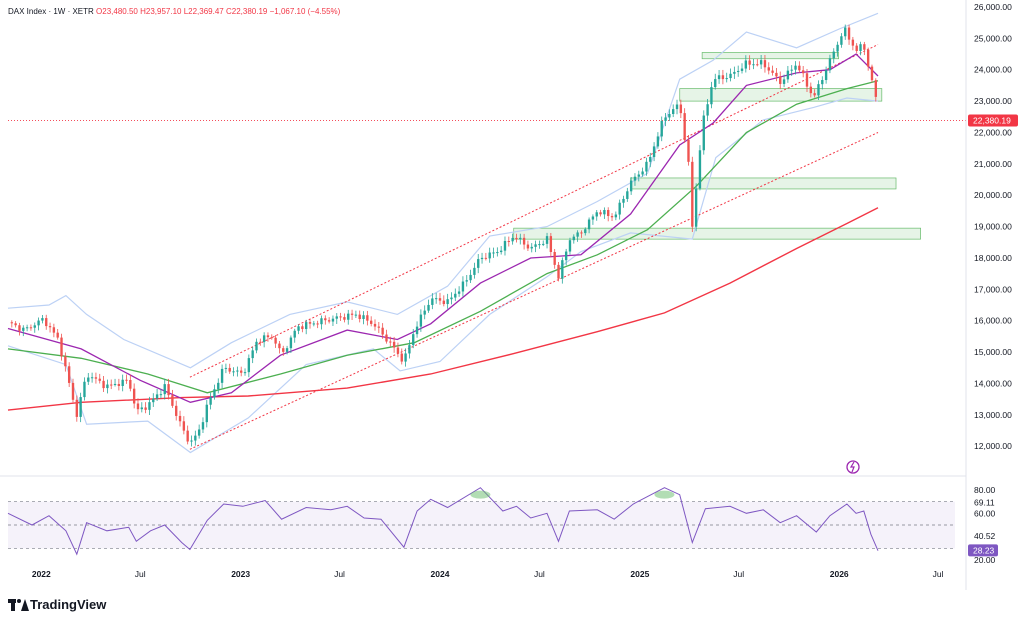  Describe the element at coordinates (993, 38) in the screenshot. I see `price-tick-label: 25,000.00` at that location.